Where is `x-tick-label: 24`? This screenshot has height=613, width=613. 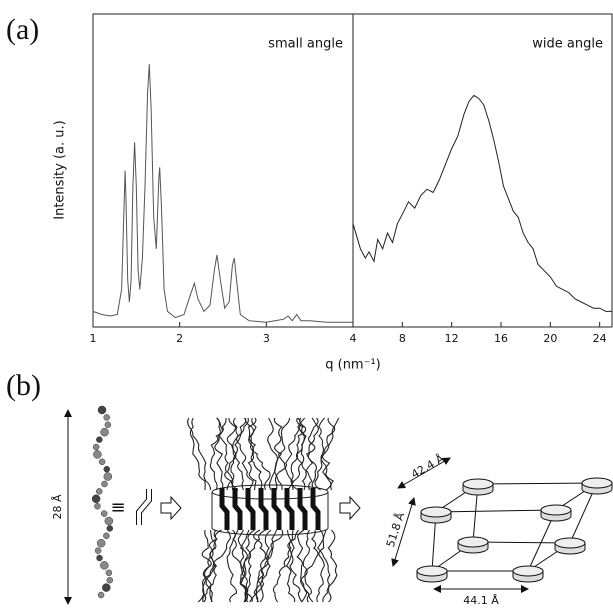 x-tick-label: 24 is located at coordinates (600, 338).